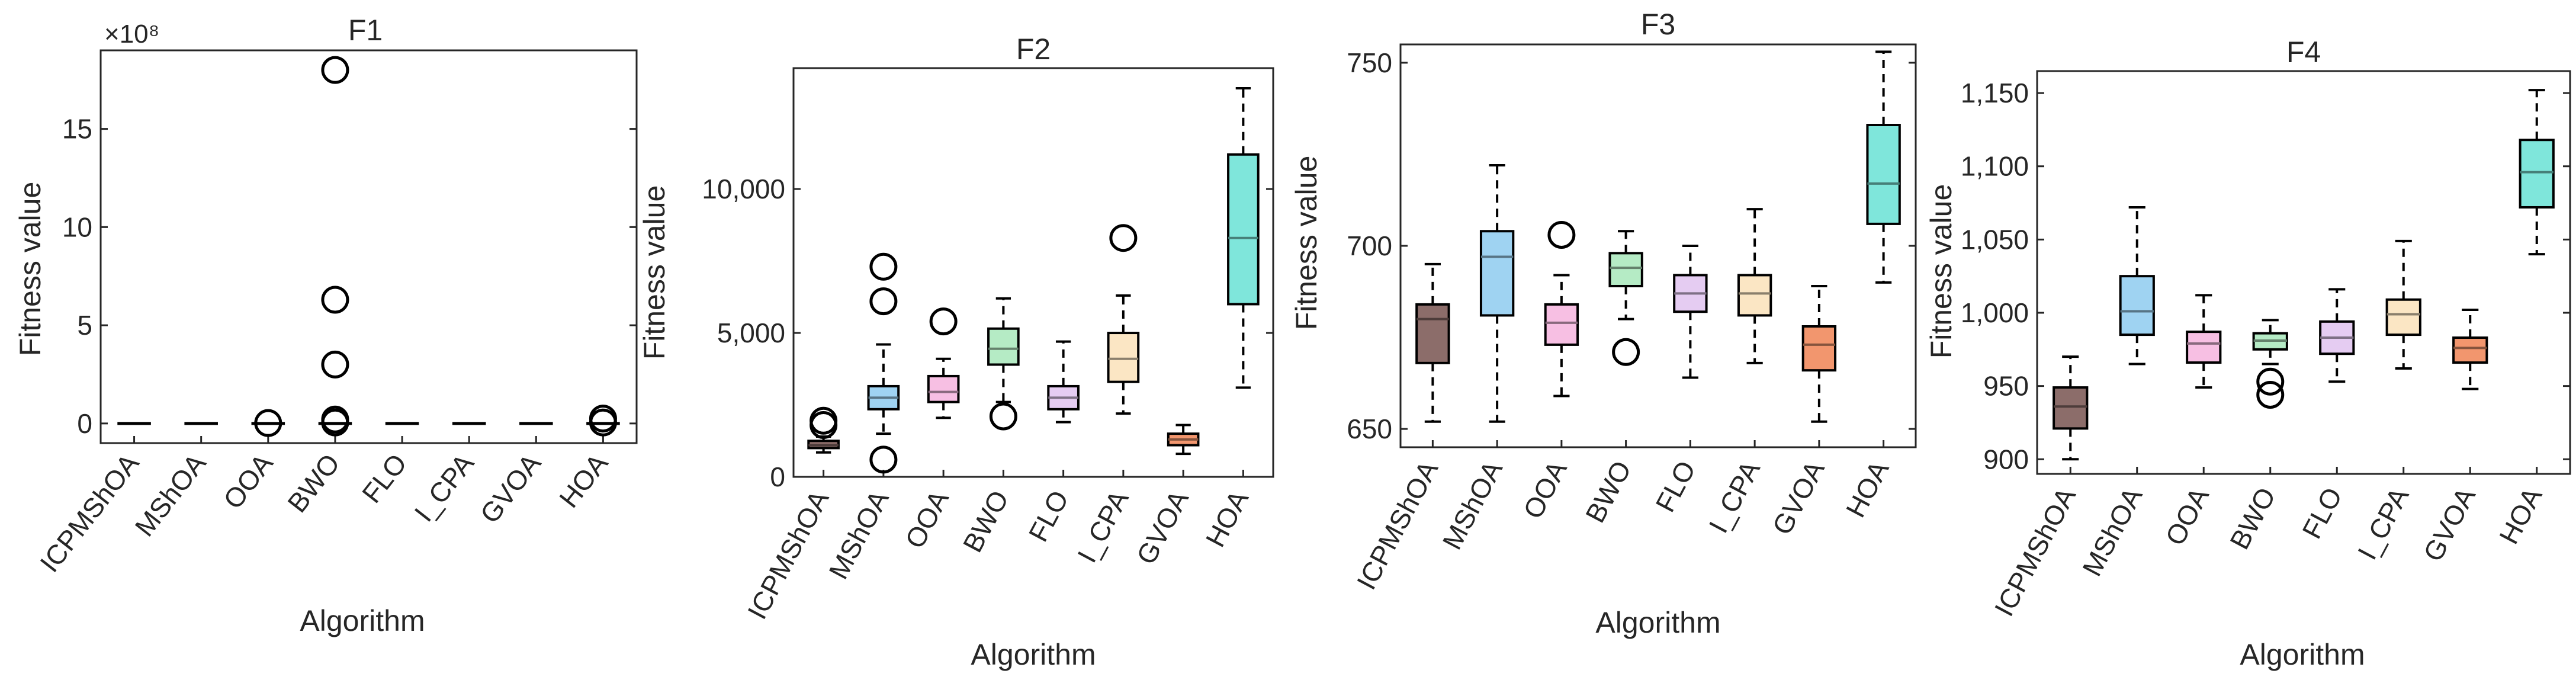 This screenshot has height=683, width=2576. What do you see at coordinates (2303, 272) in the screenshot?
I see `axes-frame` at bounding box center [2303, 272].